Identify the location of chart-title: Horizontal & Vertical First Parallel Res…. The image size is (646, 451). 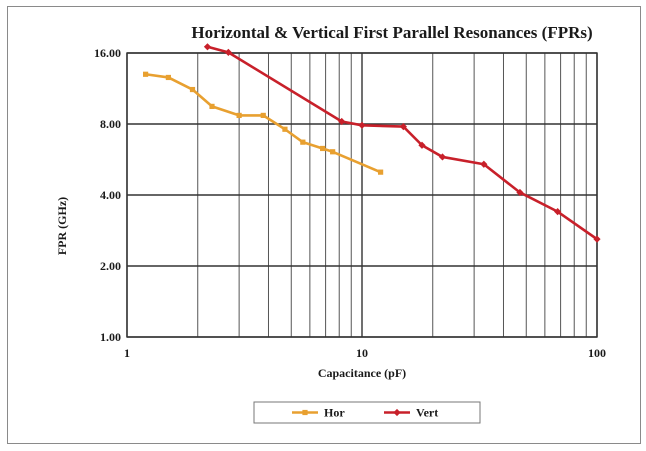
(391, 32).